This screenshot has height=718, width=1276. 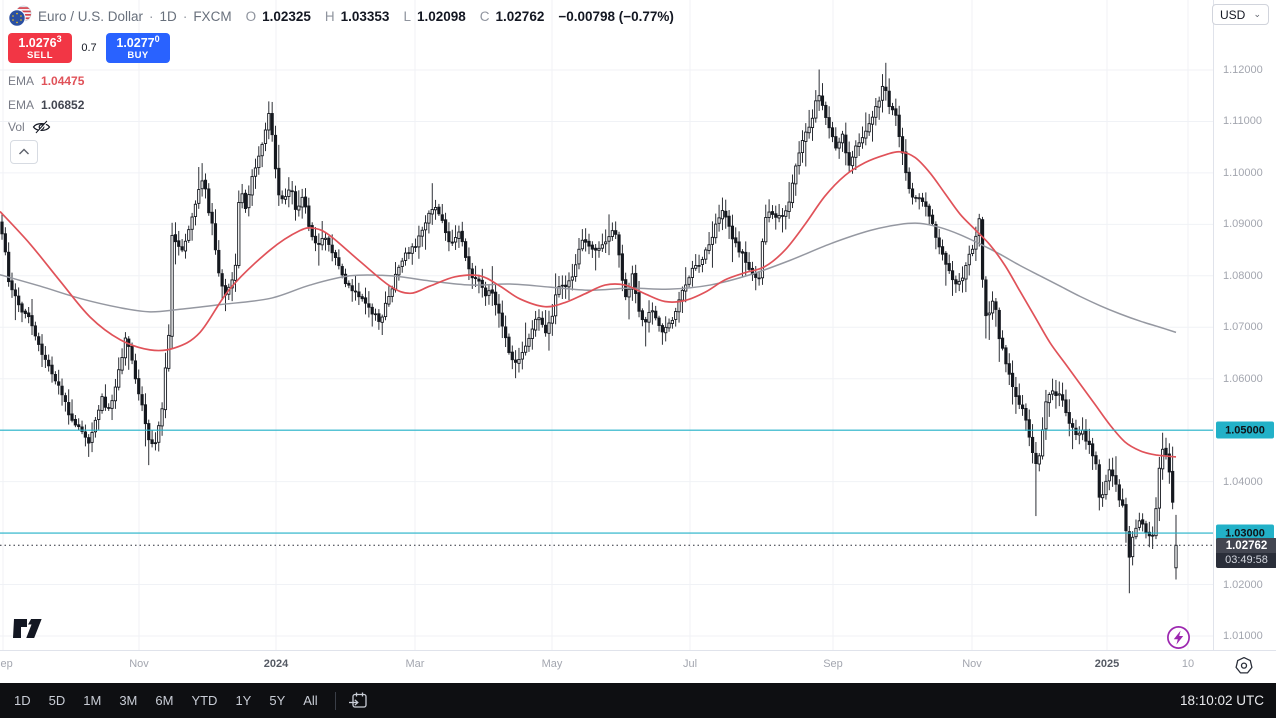 I want to click on range-button-6m: 6M, so click(x=164, y=700).